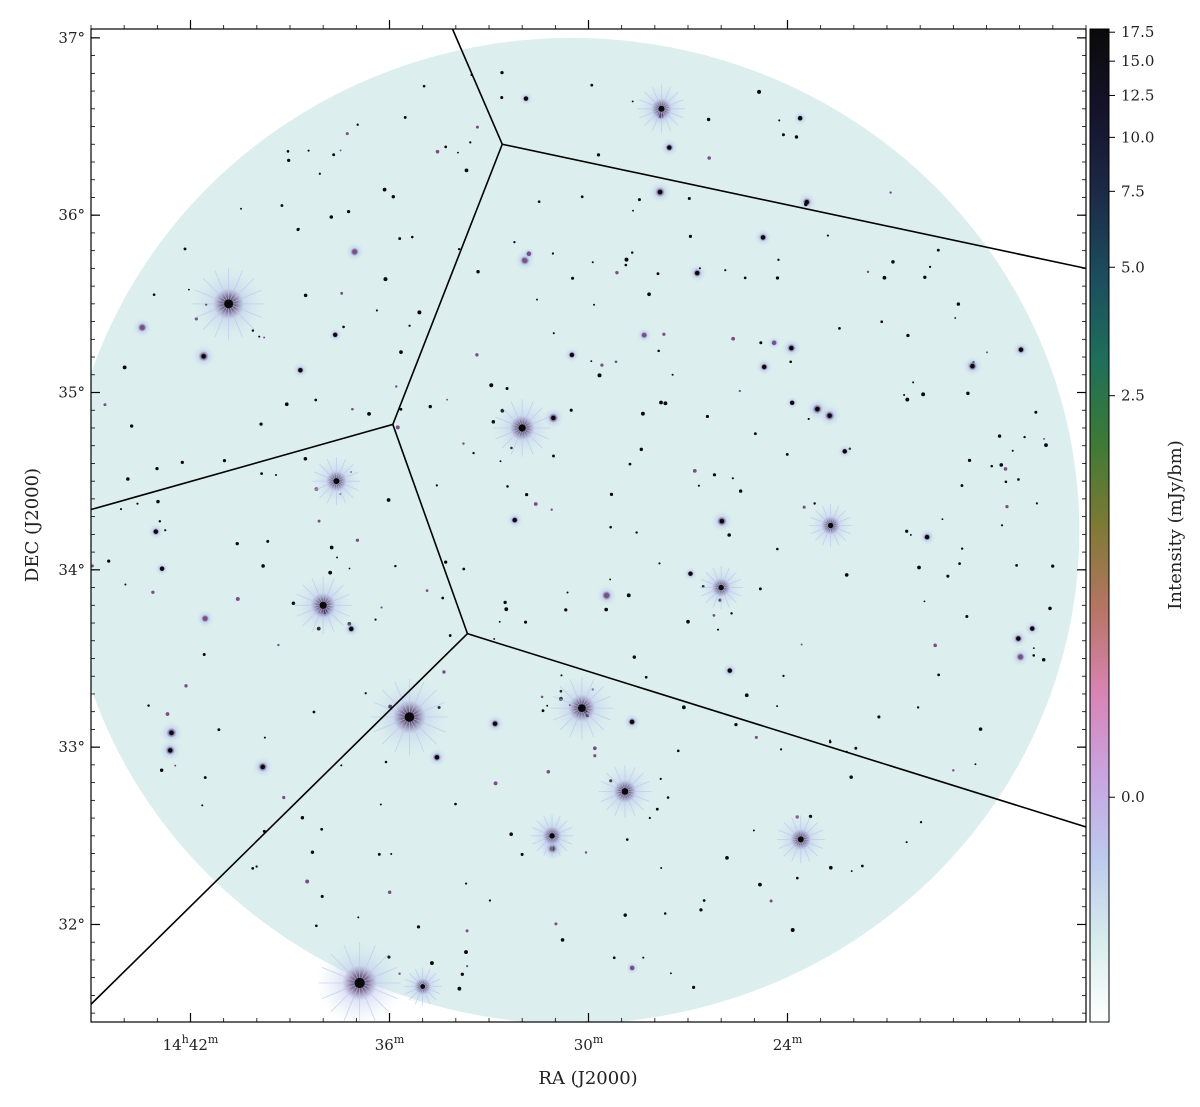 Image resolution: width=1200 pixels, height=1107 pixels. I want to click on bright-source-core, so click(522, 428).